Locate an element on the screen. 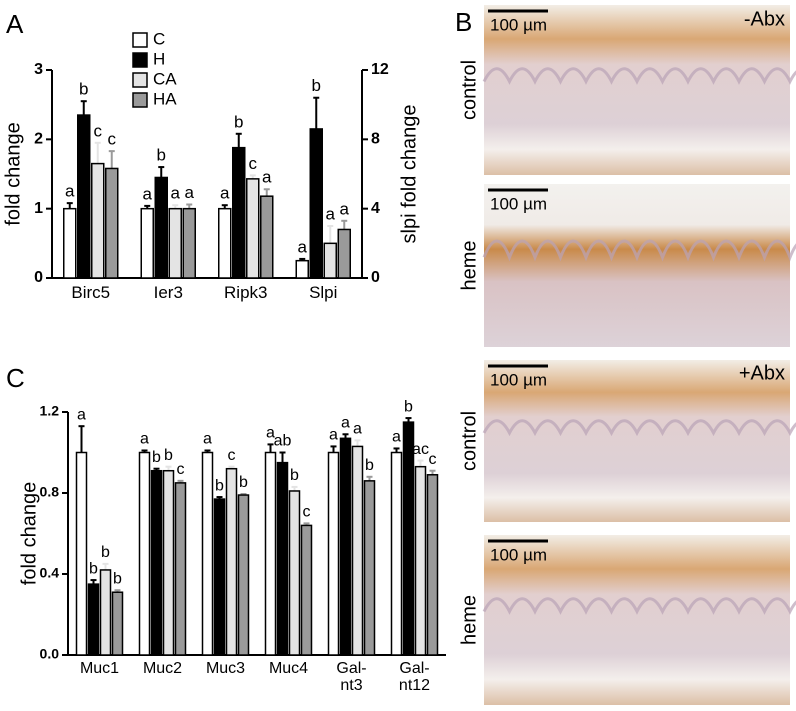 Image resolution: width=796 pixels, height=711 pixels. y-tick-label: 0.0 is located at coordinates (50, 654).